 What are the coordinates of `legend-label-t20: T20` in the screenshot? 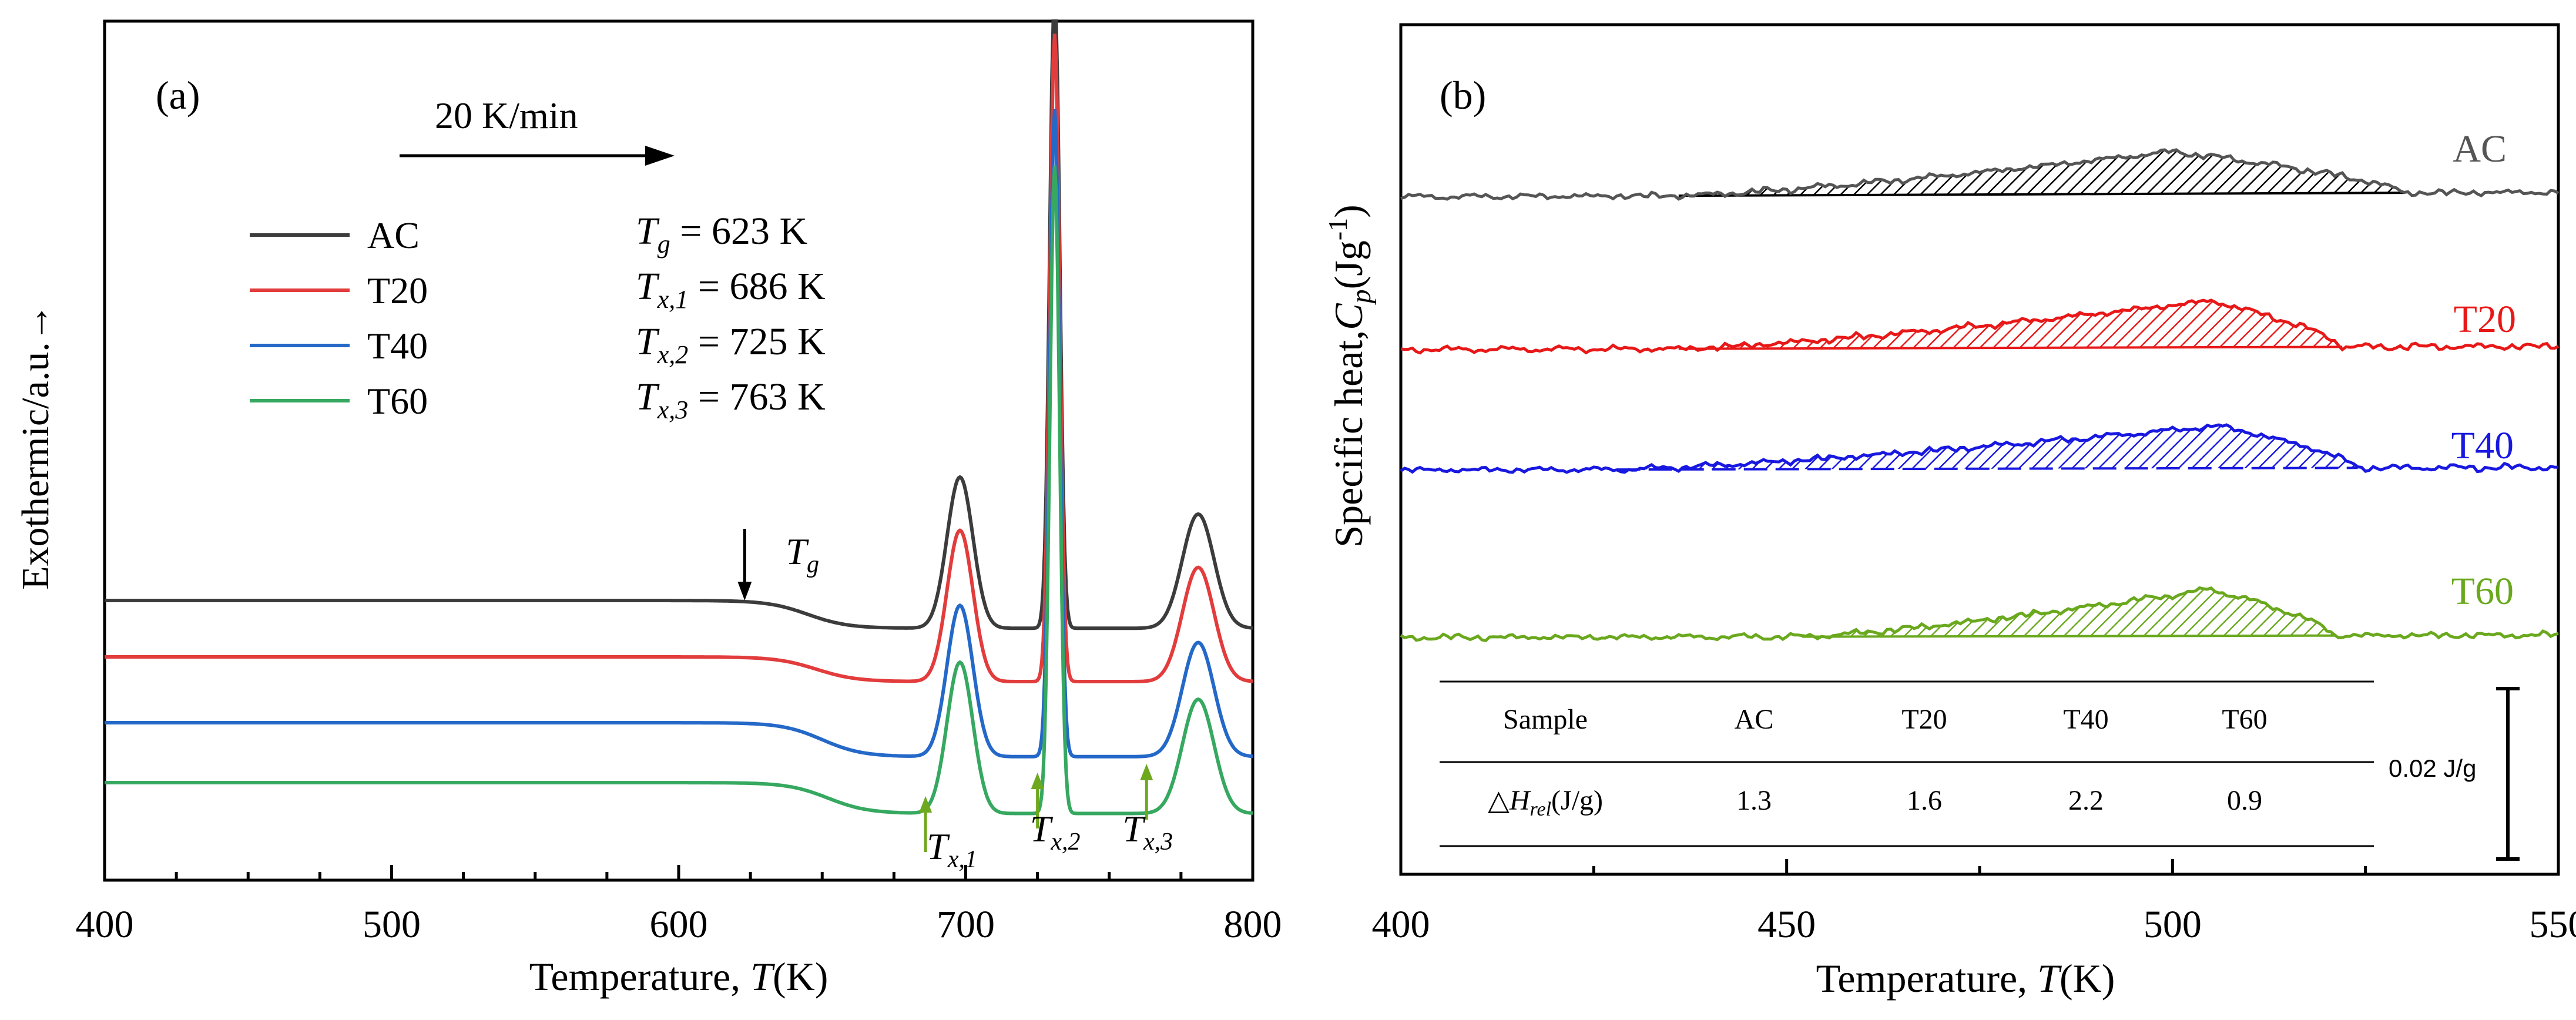 It's located at (398, 290).